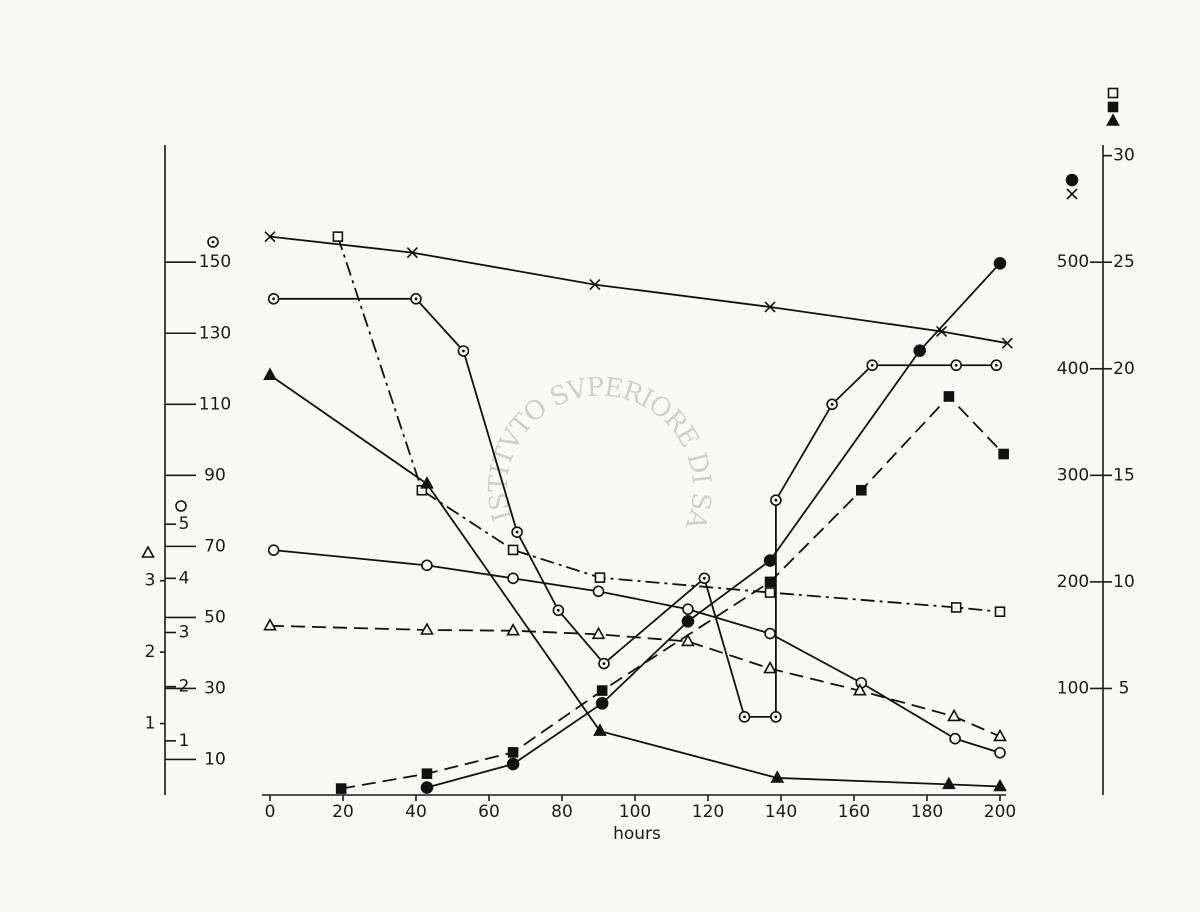  I want to click on x-axis-label: hours, so click(637, 834).